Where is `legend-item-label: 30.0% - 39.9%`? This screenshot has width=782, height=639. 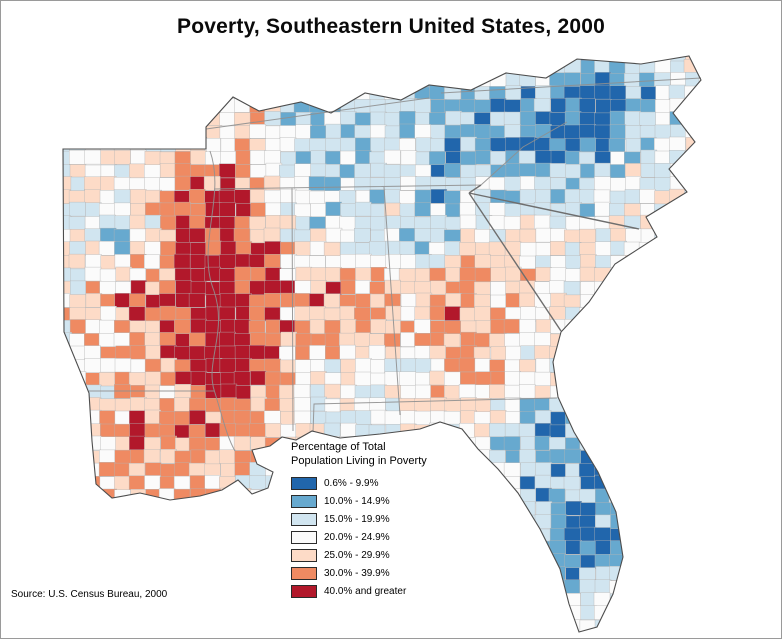 legend-item-label: 30.0% - 39.9% is located at coordinates (357, 573).